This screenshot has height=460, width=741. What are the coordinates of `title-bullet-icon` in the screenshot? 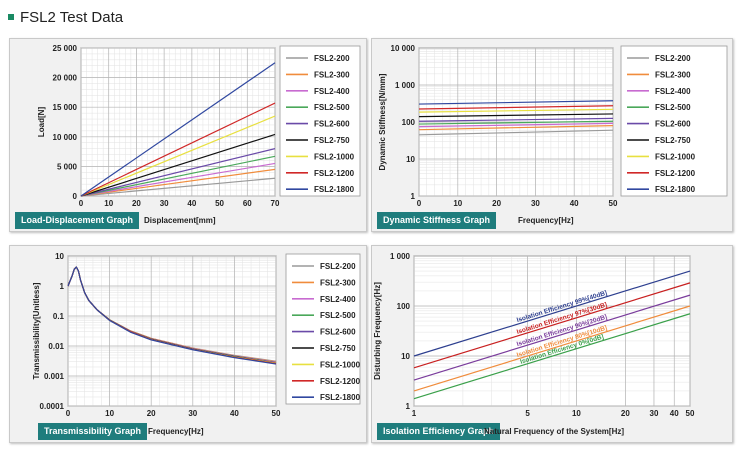 It's located at (11, 17).